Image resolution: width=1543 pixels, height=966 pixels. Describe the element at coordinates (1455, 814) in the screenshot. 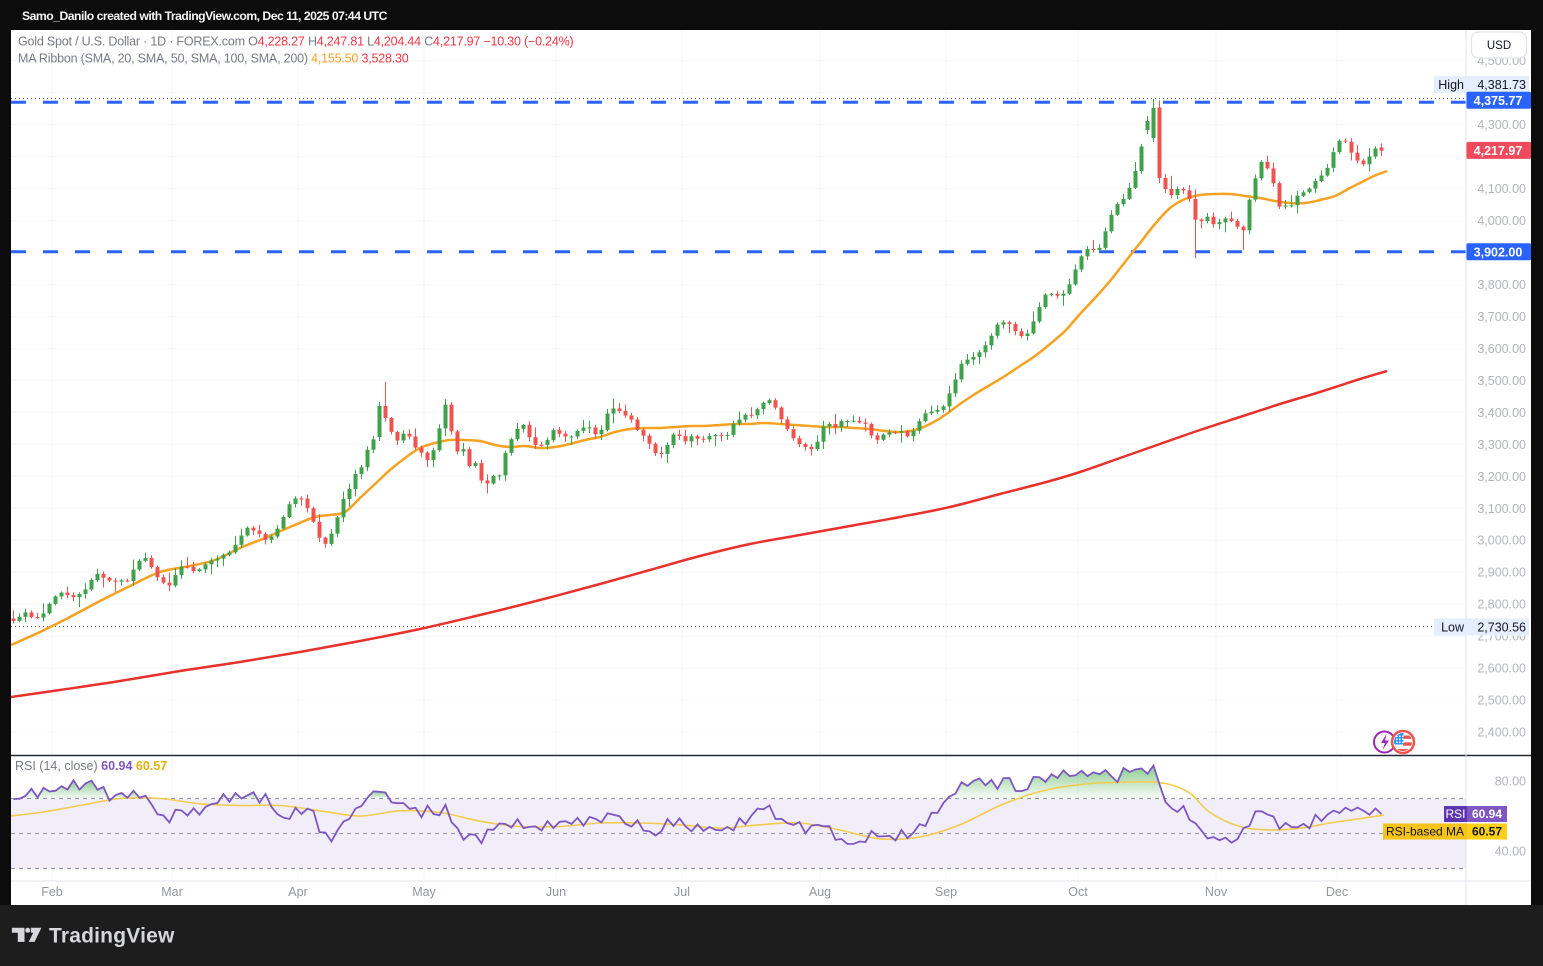

I see `svg-text: RSI` at that location.